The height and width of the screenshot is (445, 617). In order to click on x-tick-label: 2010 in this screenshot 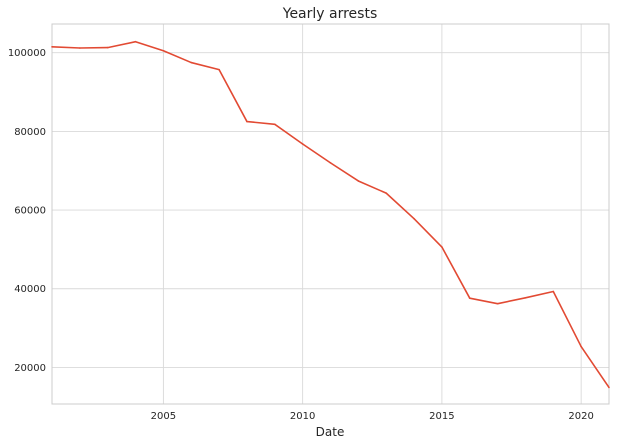, I will do `click(302, 416)`.